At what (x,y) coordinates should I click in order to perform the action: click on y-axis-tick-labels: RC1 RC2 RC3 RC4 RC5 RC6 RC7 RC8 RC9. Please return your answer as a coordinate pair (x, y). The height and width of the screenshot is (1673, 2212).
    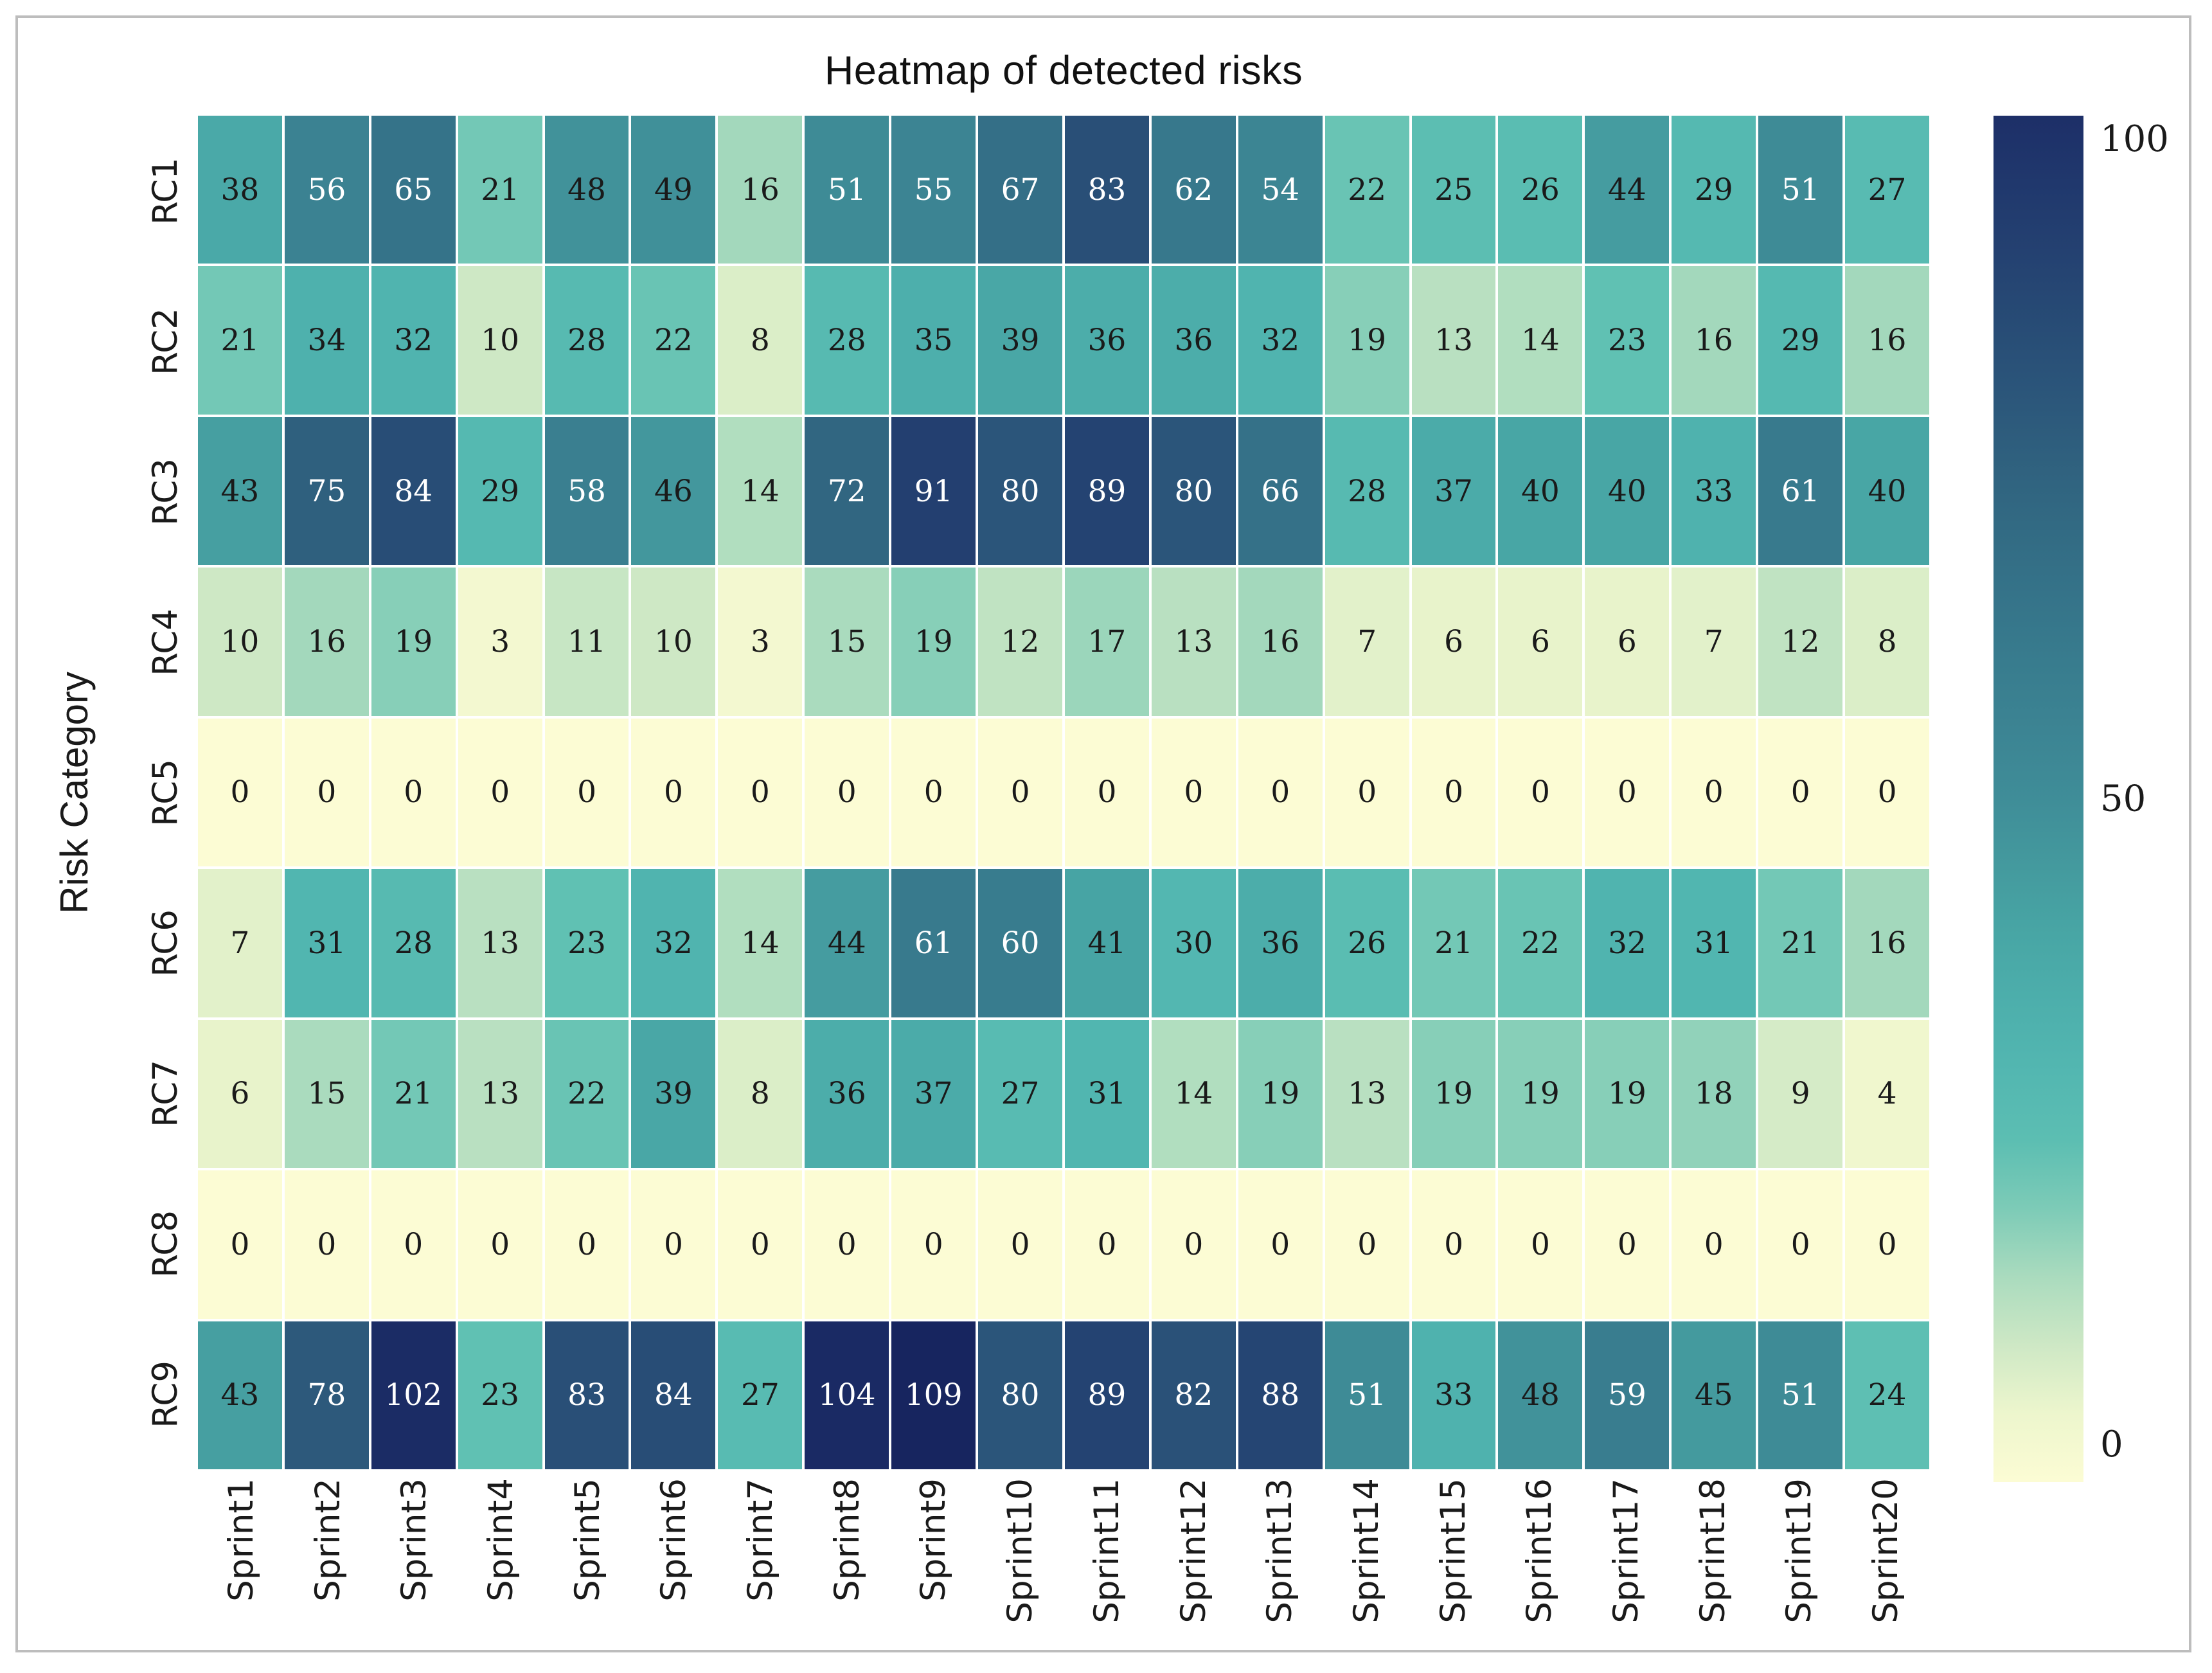
    Looking at the image, I should click on (165, 792).